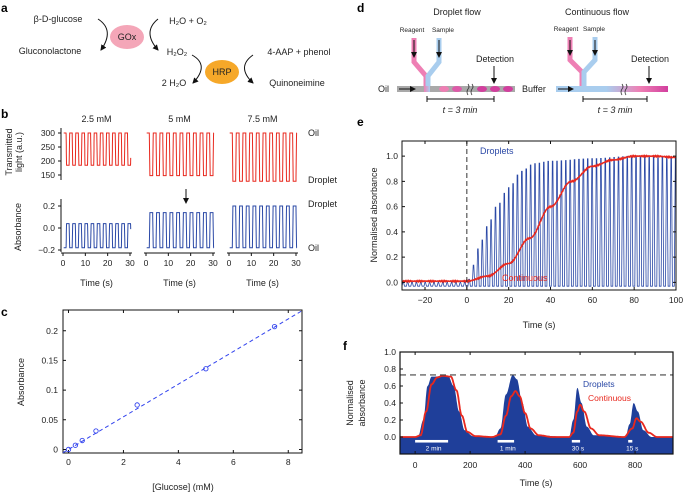 This screenshot has width=685, height=493. I want to click on e-ytick-label: 0.0, so click(392, 282).